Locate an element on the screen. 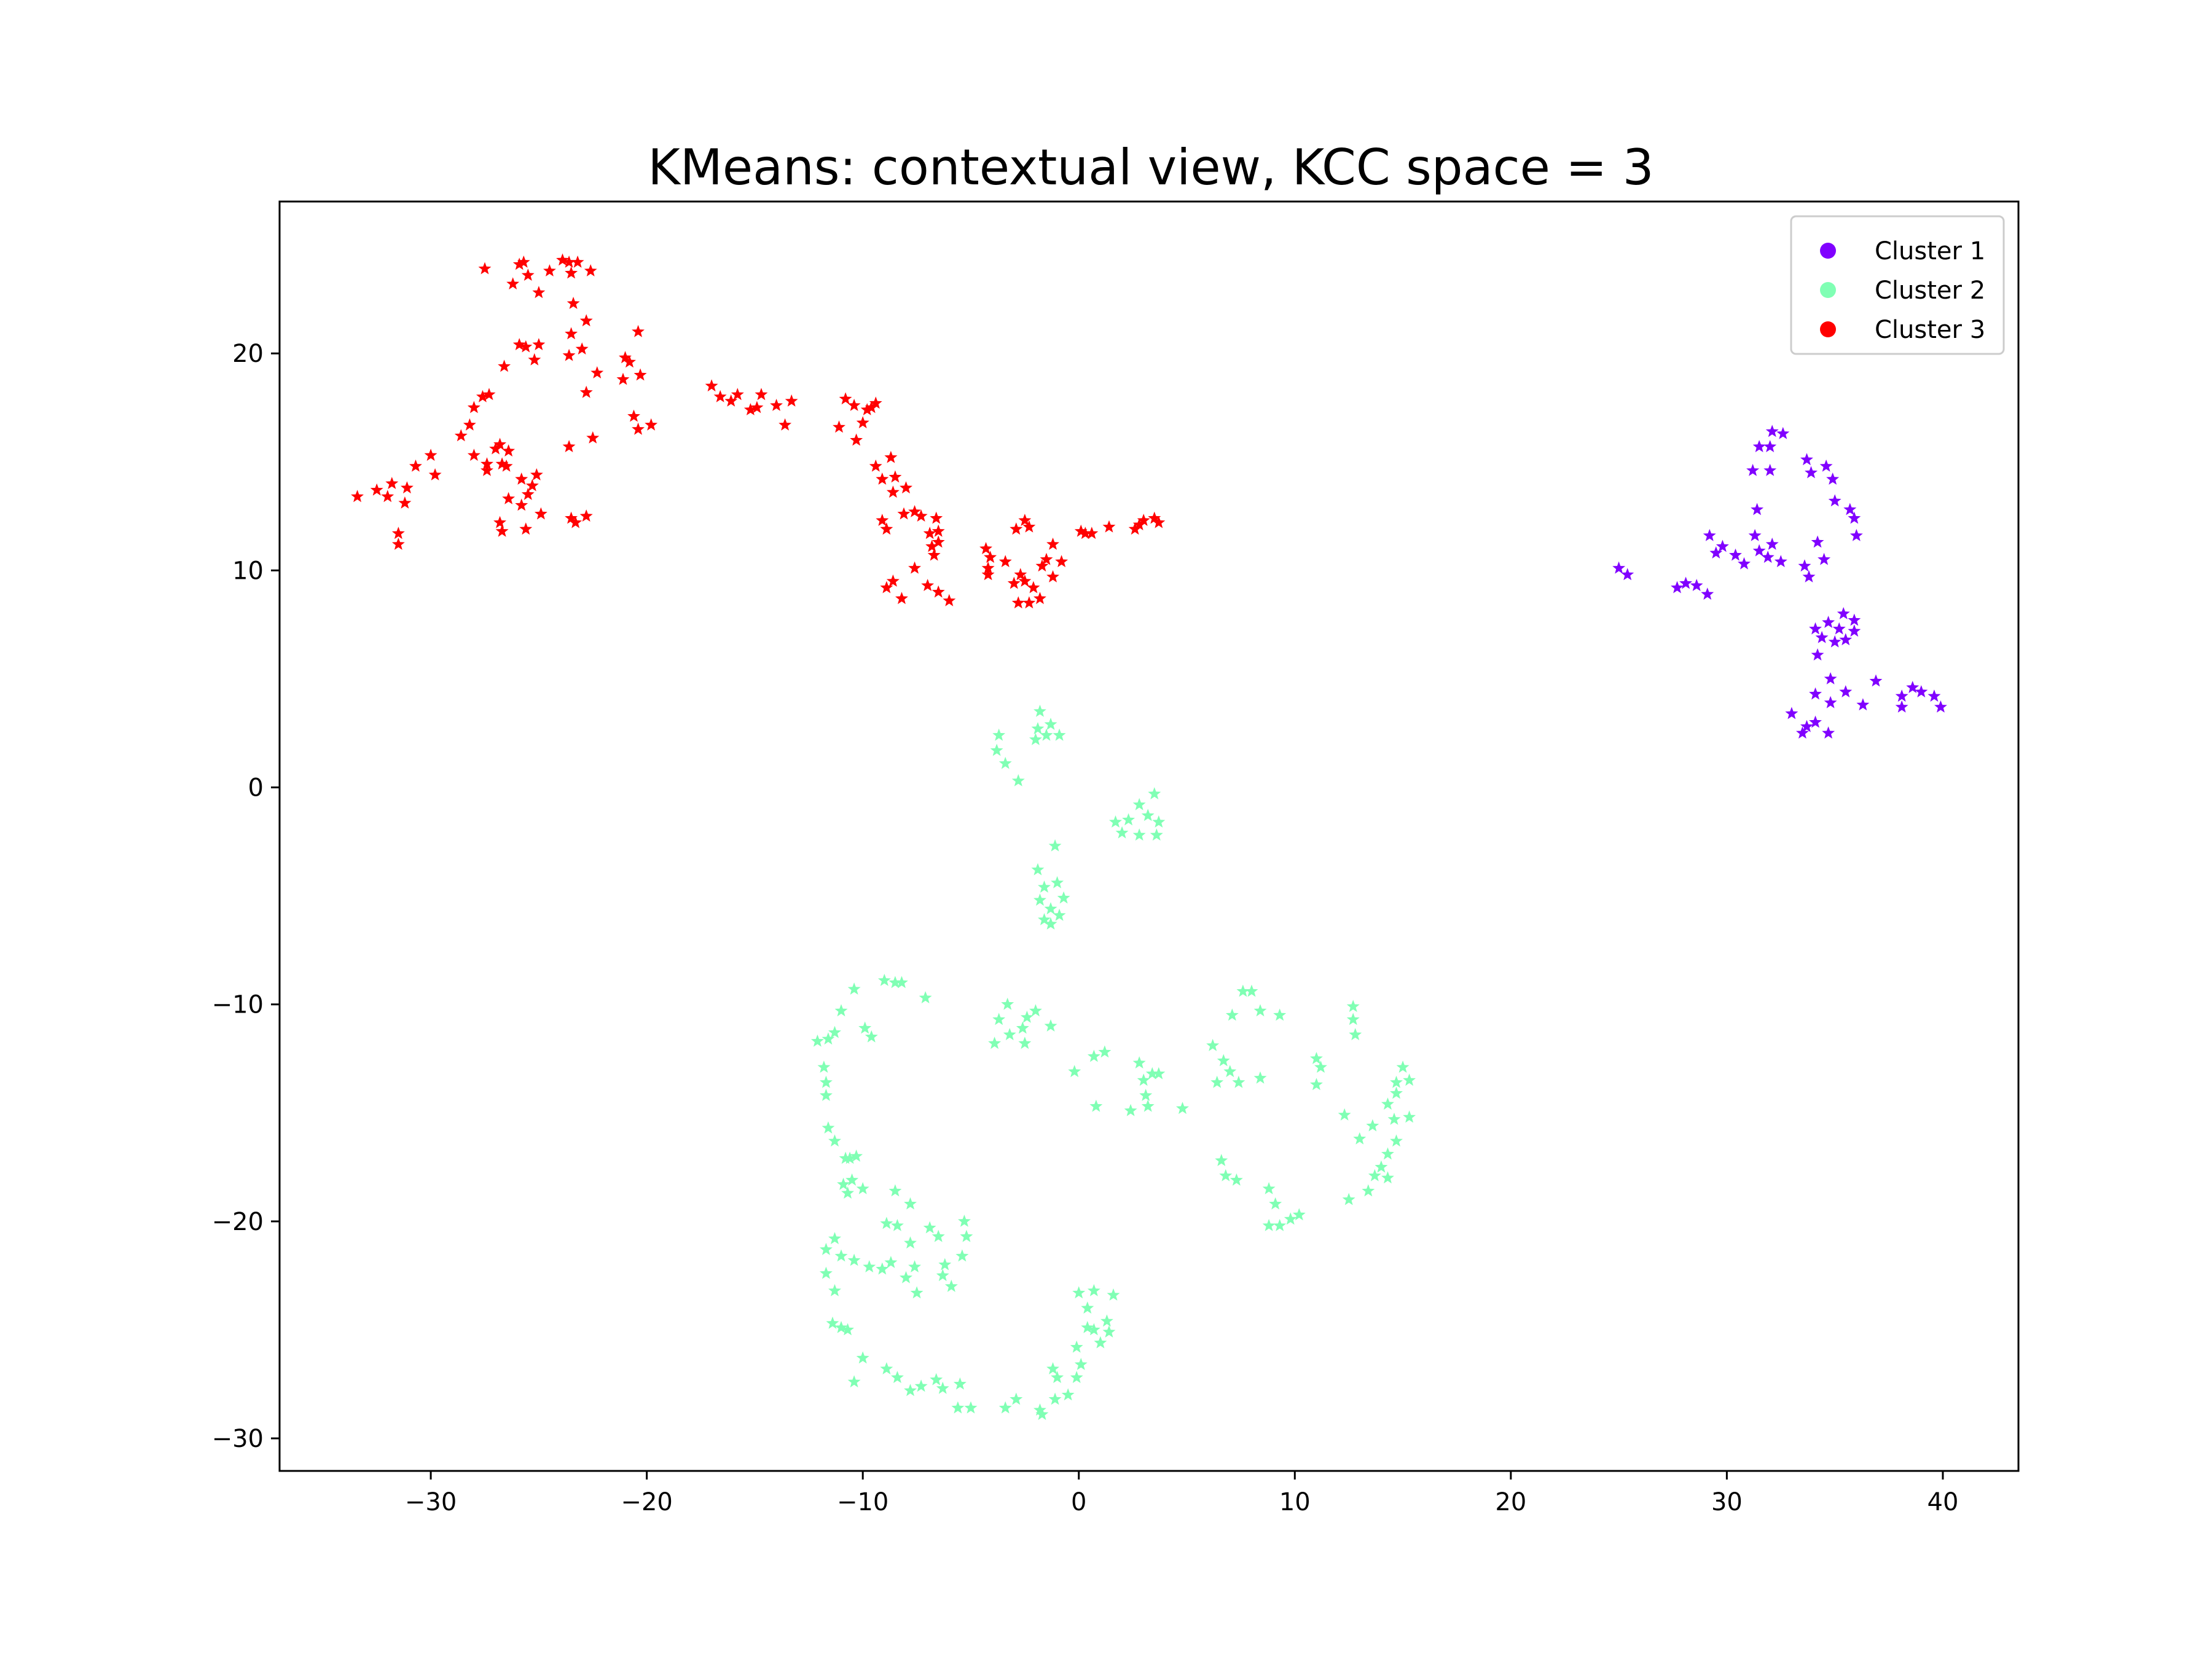  x-tick-label: −10 is located at coordinates (862, 1502).